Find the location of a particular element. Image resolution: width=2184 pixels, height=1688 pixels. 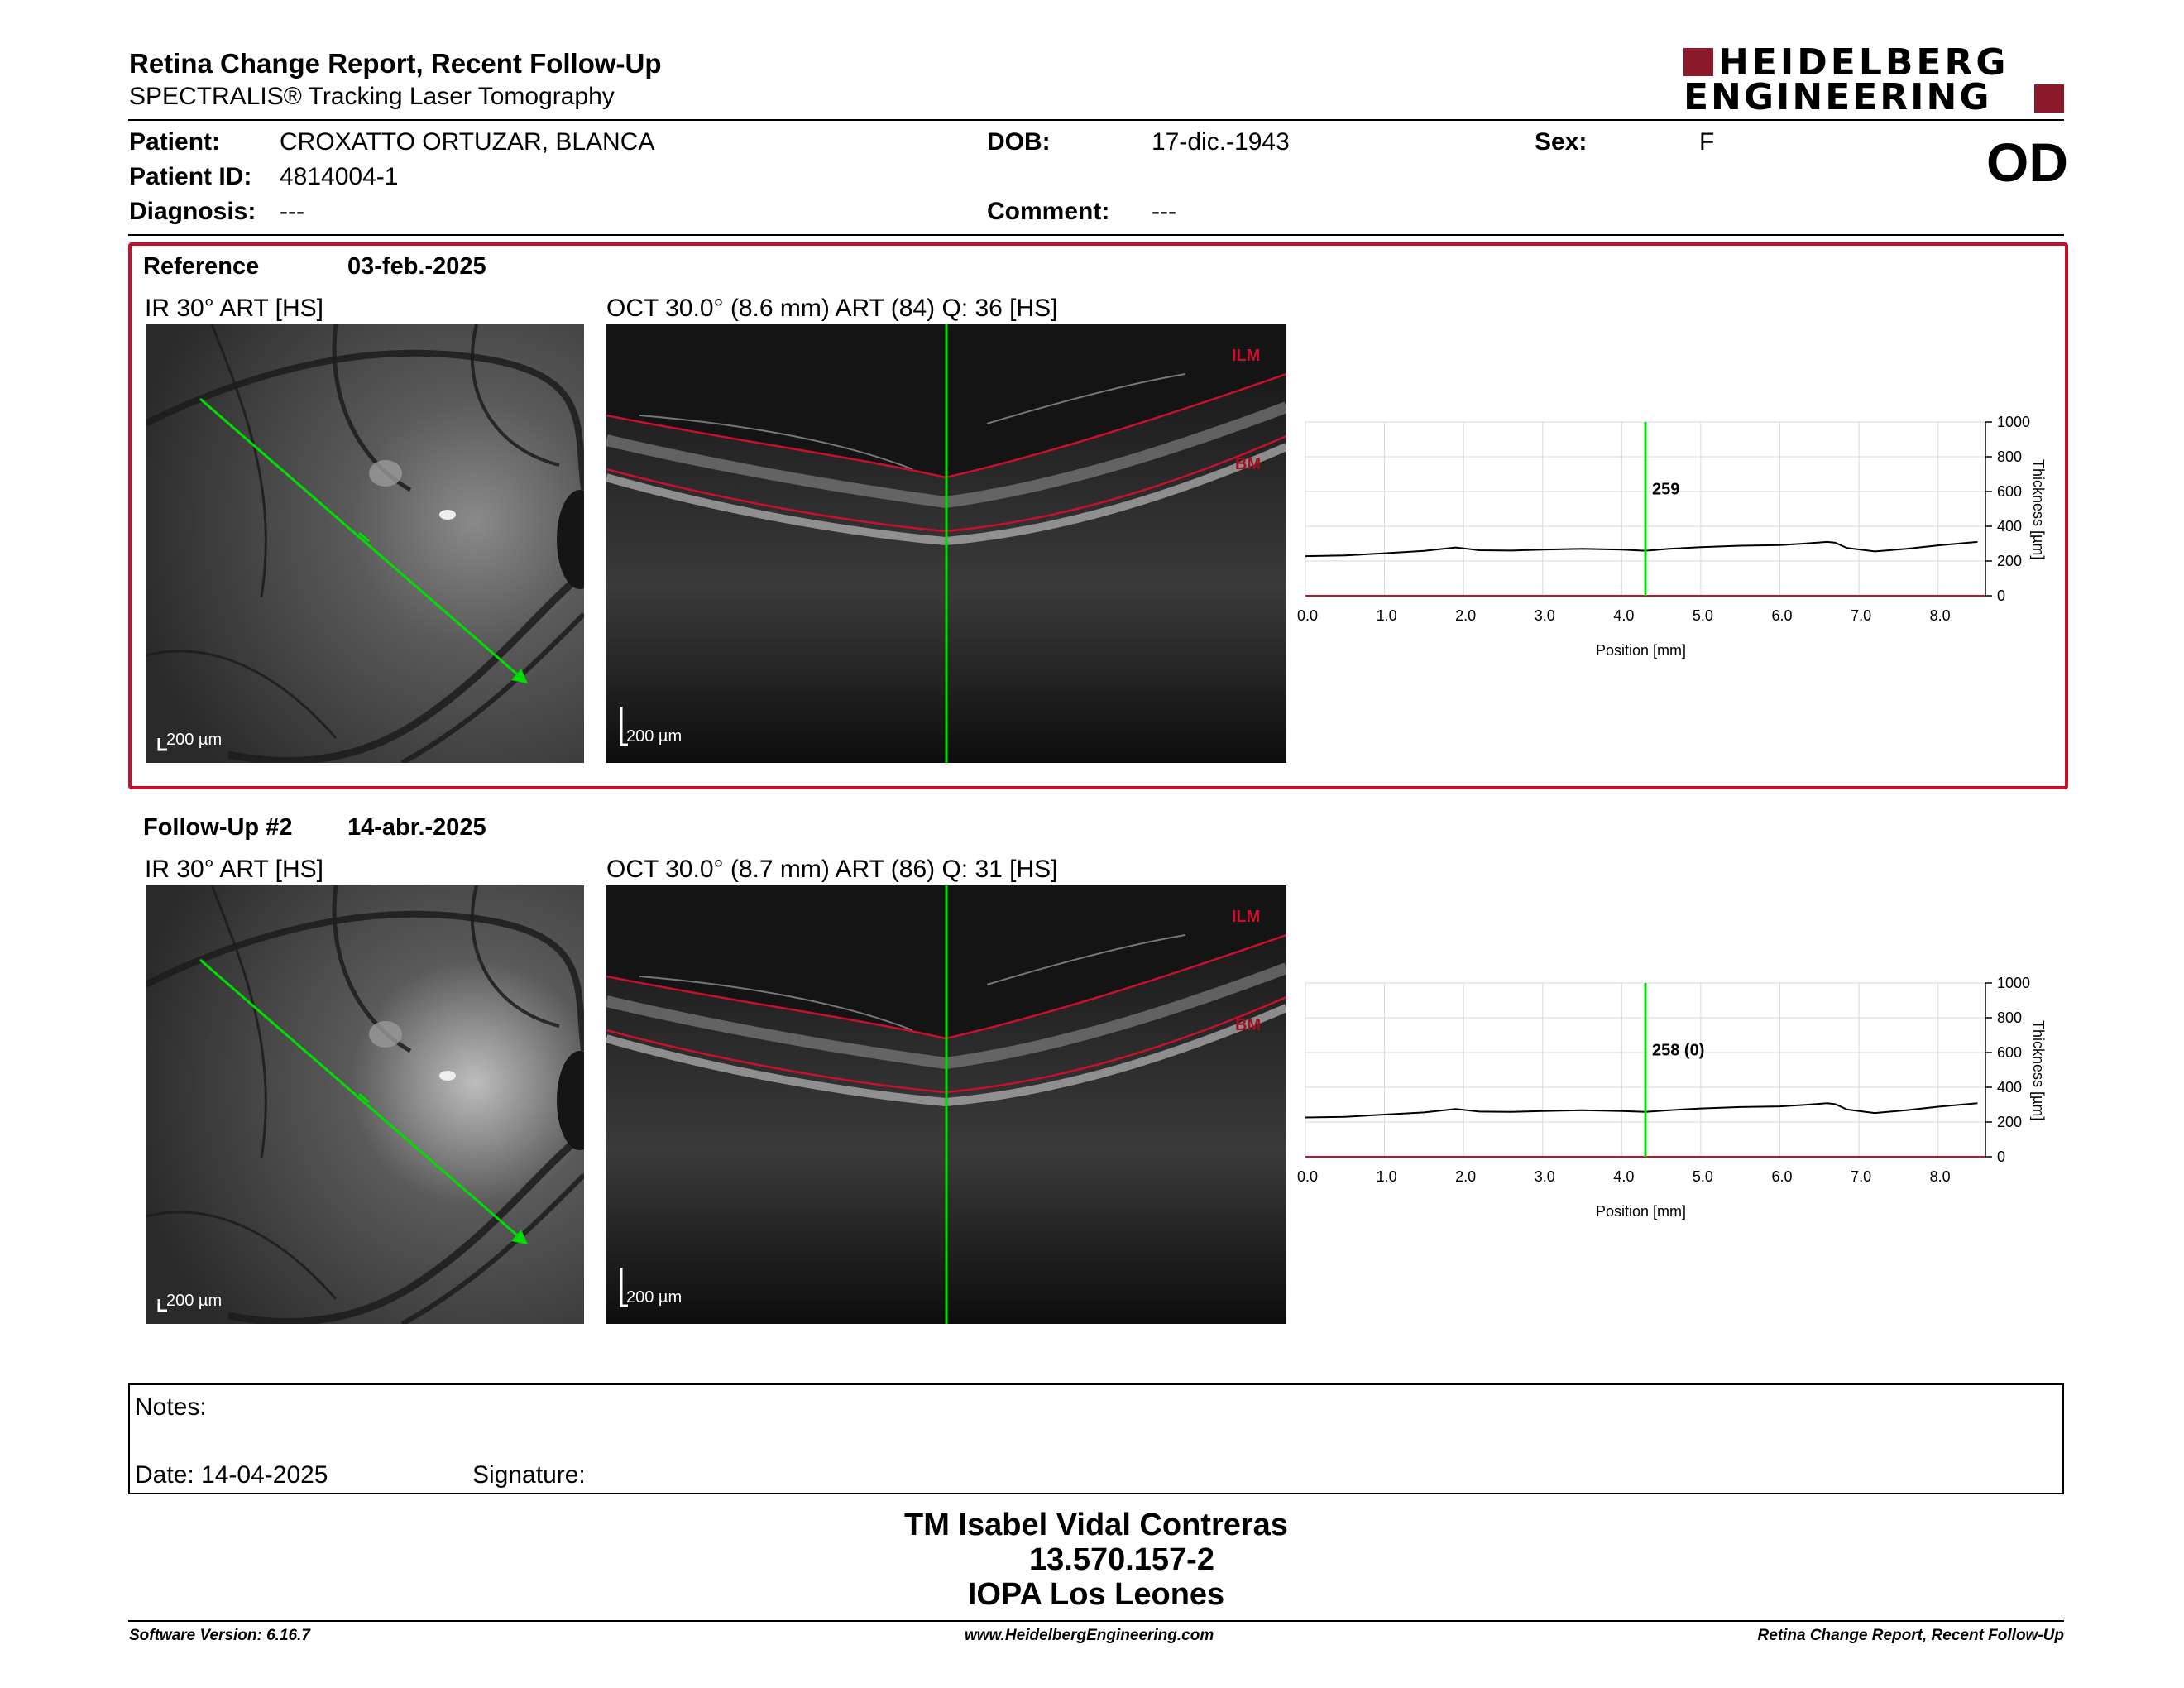

dob-value: 17-dic.-1943 is located at coordinates (1221, 142).